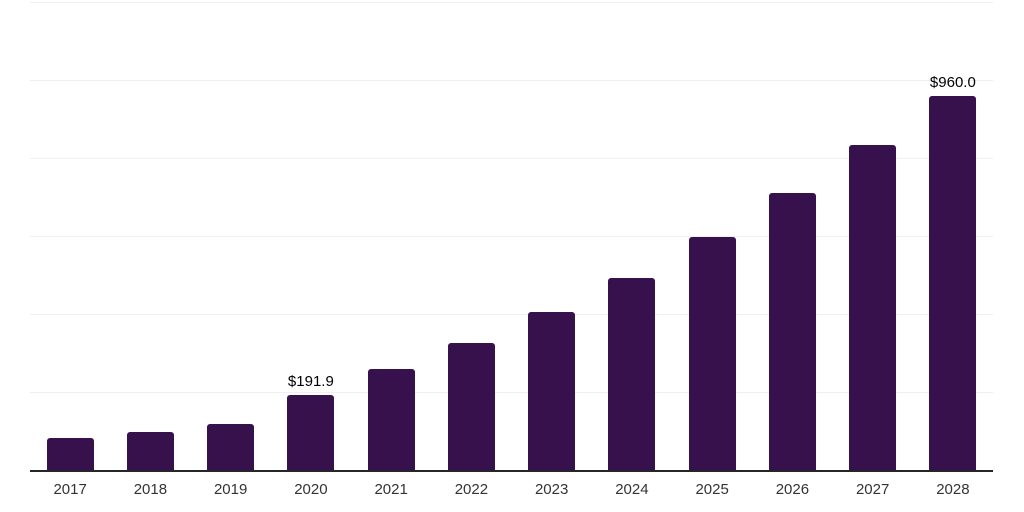 The height and width of the screenshot is (512, 1024). What do you see at coordinates (632, 373) in the screenshot?
I see `bar-2024` at bounding box center [632, 373].